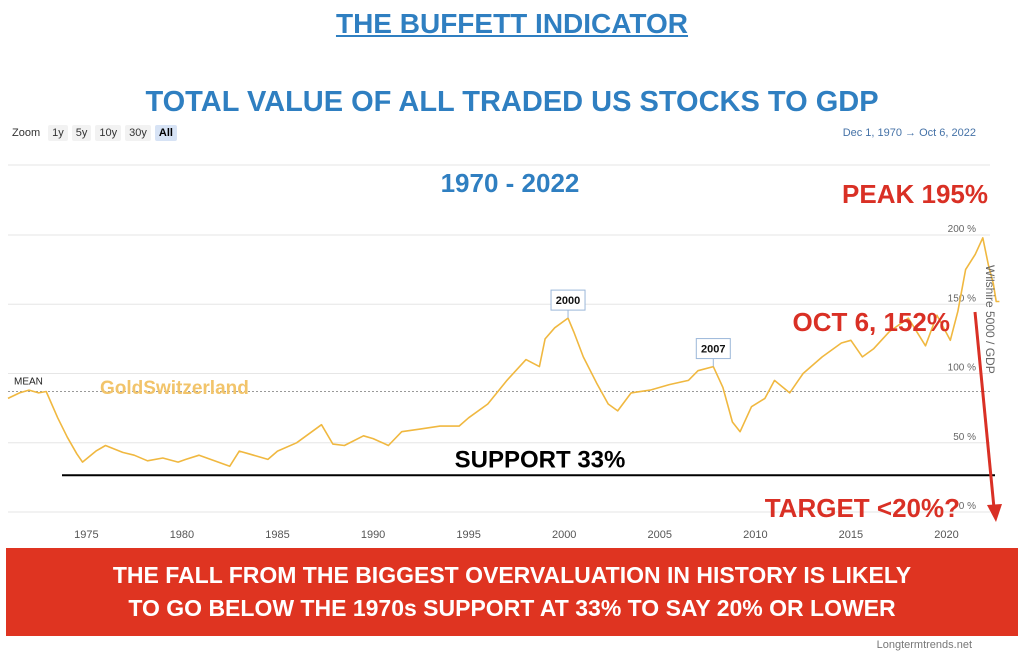  What do you see at coordinates (86, 535) in the screenshot?
I see `x-tick-label: 1975` at bounding box center [86, 535].